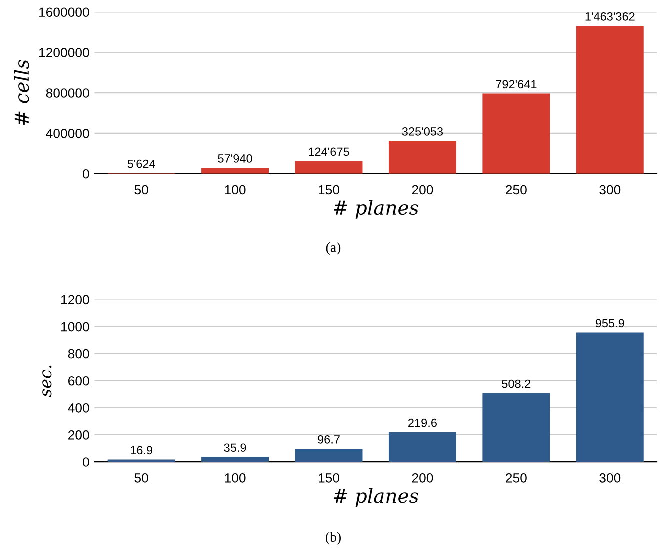 This screenshot has height=552, width=667. I want to click on y-axis-title: # cells, so click(22, 93).